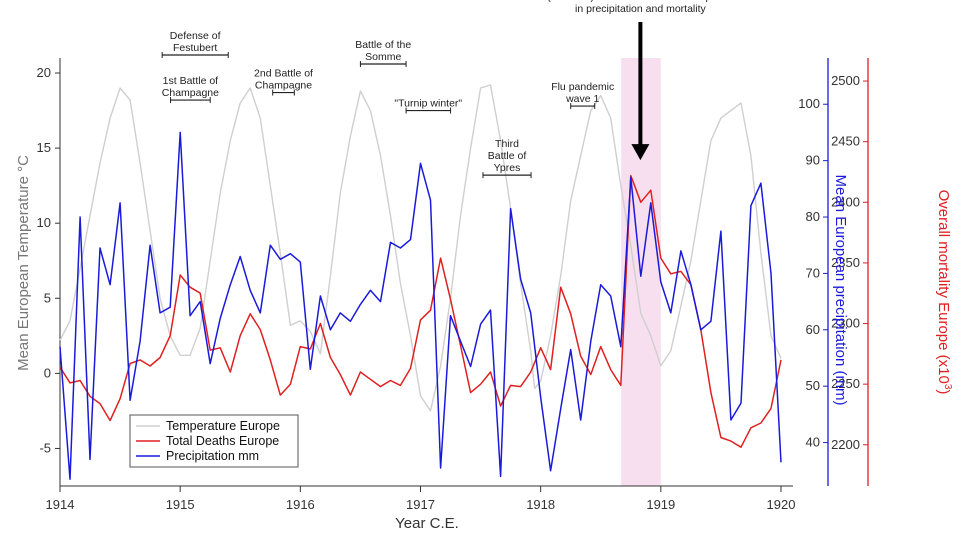 The height and width of the screenshot is (535, 970). I want to click on annotation-arrow-head, so click(640, 152).